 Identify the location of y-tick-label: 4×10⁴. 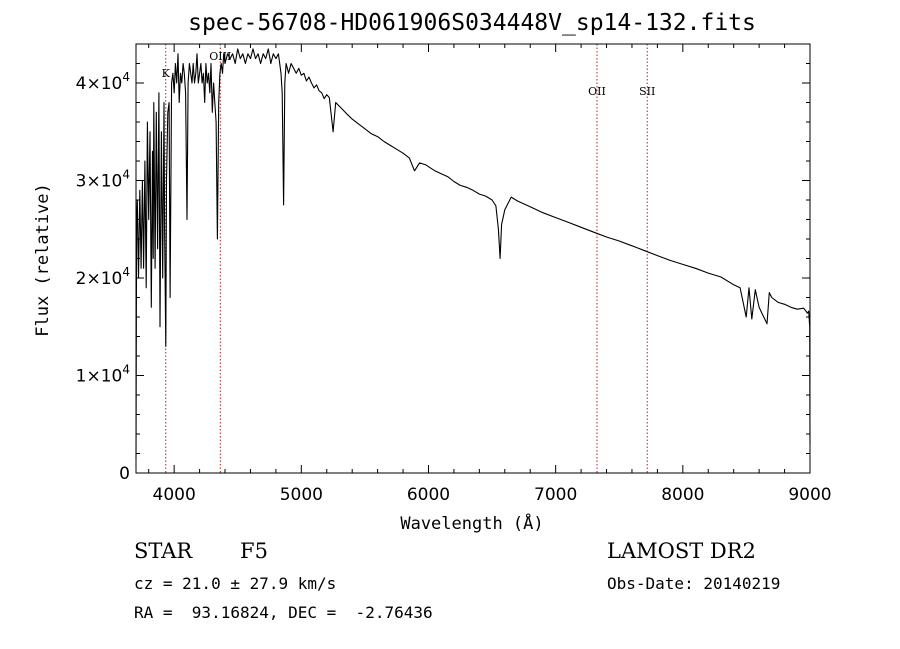
(103, 82).